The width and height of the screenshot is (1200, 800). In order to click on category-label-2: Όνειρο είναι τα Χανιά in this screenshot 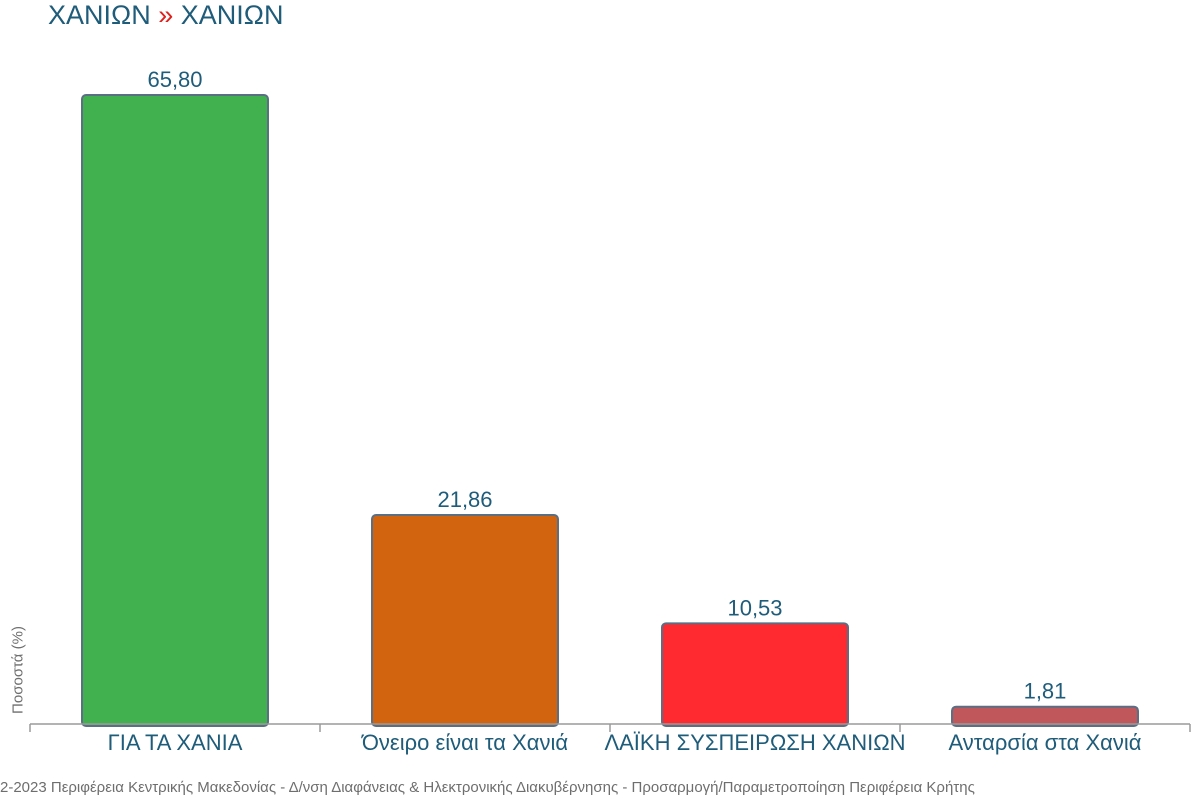, I will do `click(464, 742)`.